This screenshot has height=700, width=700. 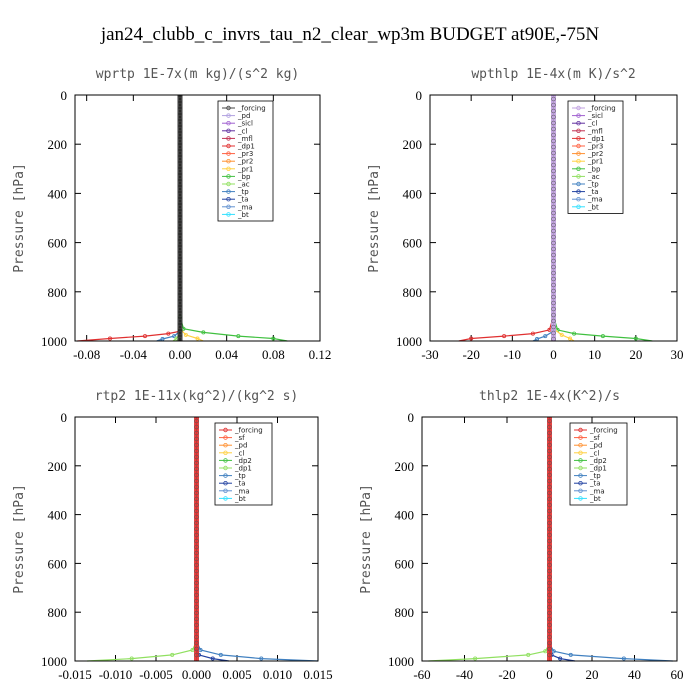 I want to click on chart-3-ytick-label: 200, so click(x=58, y=466).